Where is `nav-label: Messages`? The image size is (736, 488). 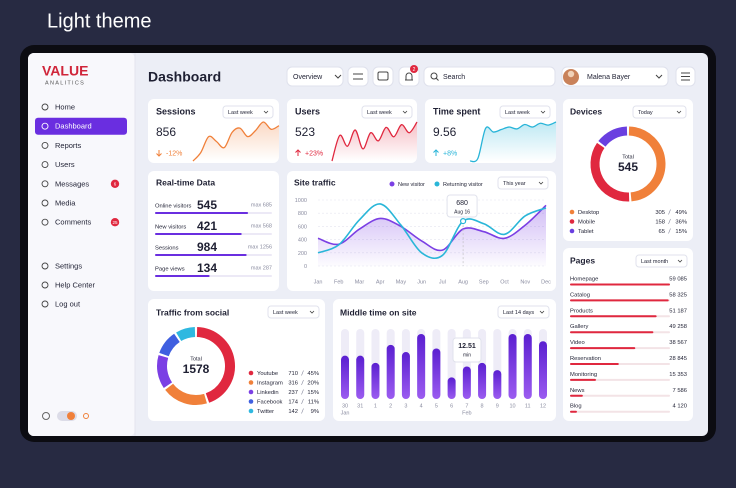 nav-label: Messages is located at coordinates (72, 183).